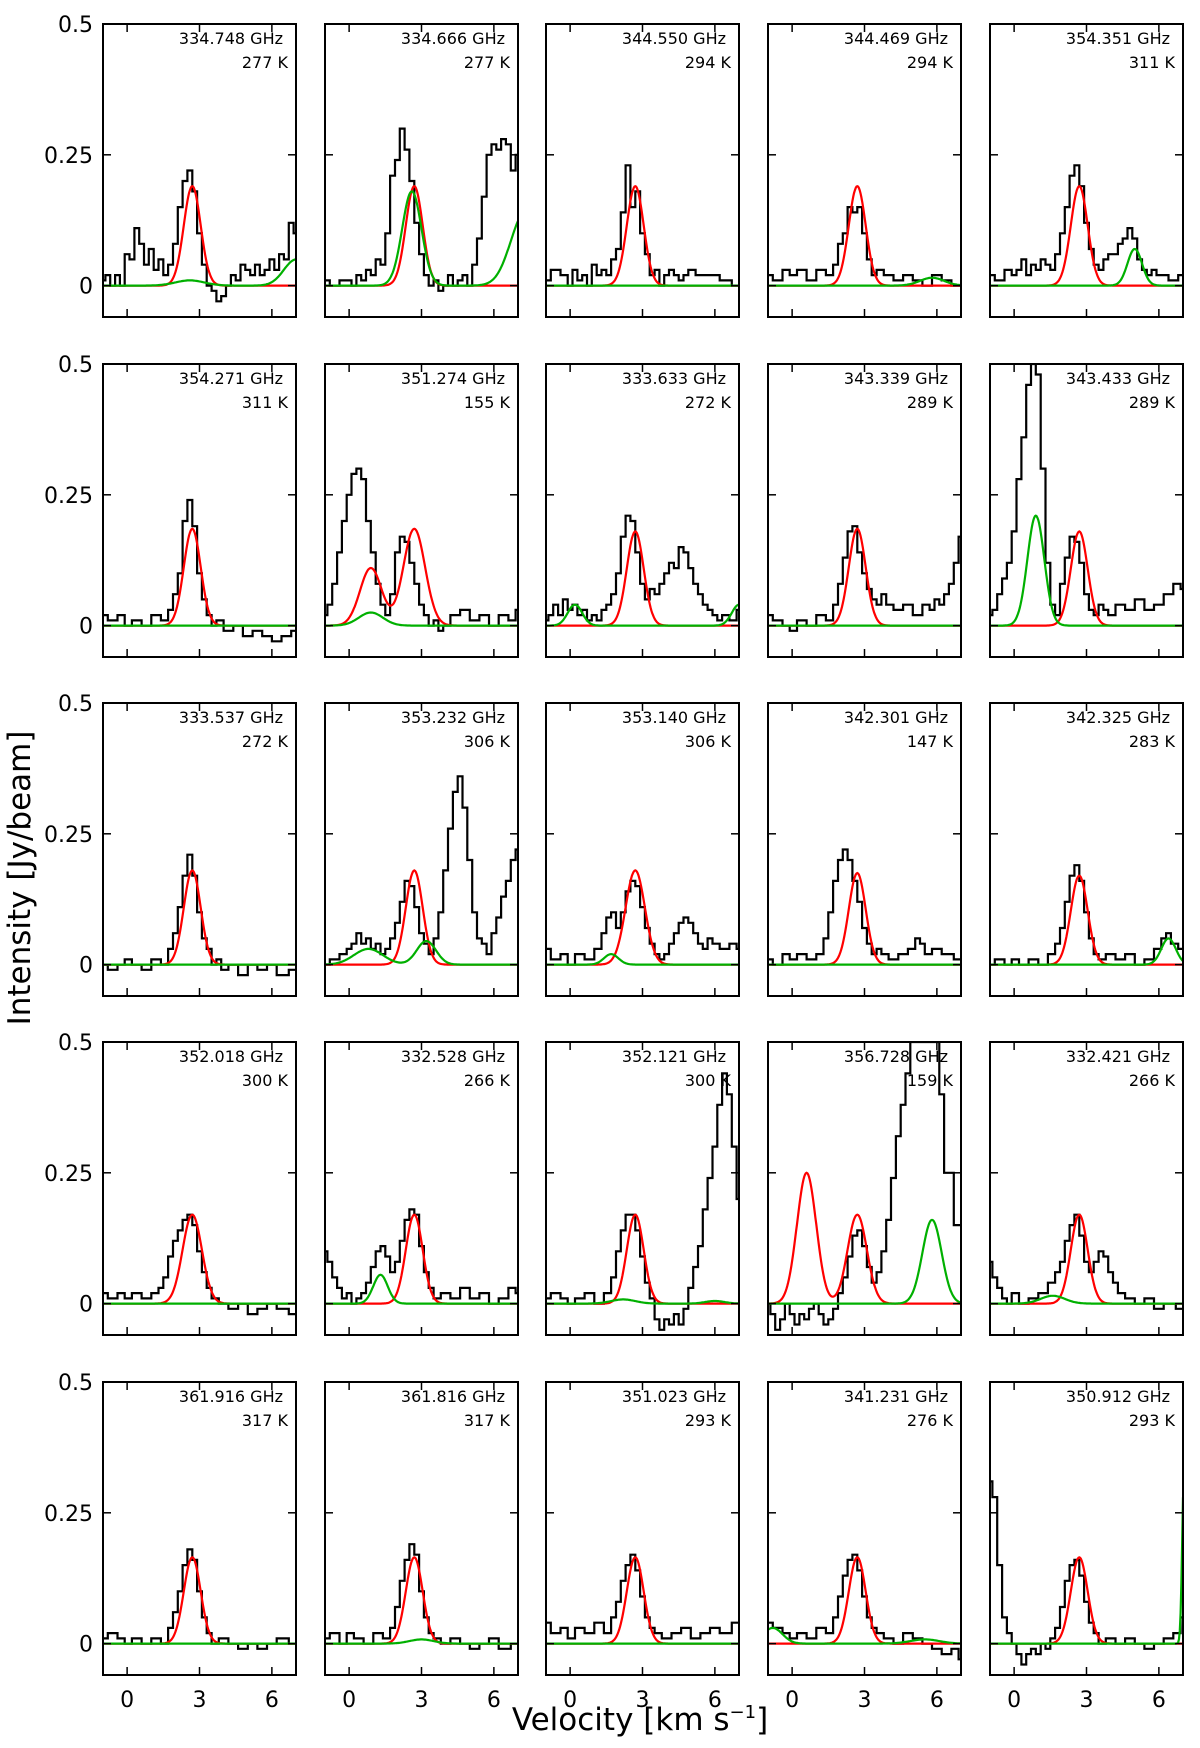  Describe the element at coordinates (231, 38) in the screenshot. I see `frequency-label: 334.748 GHz` at that location.